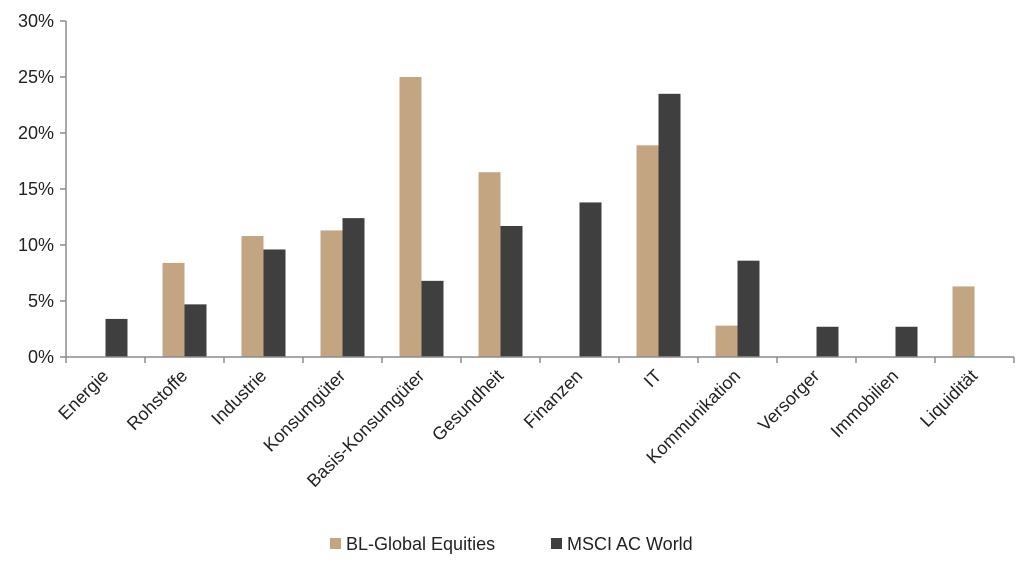 The height and width of the screenshot is (561, 1022). What do you see at coordinates (420, 544) in the screenshot?
I see `legend-label: BL-Global Equities` at bounding box center [420, 544].